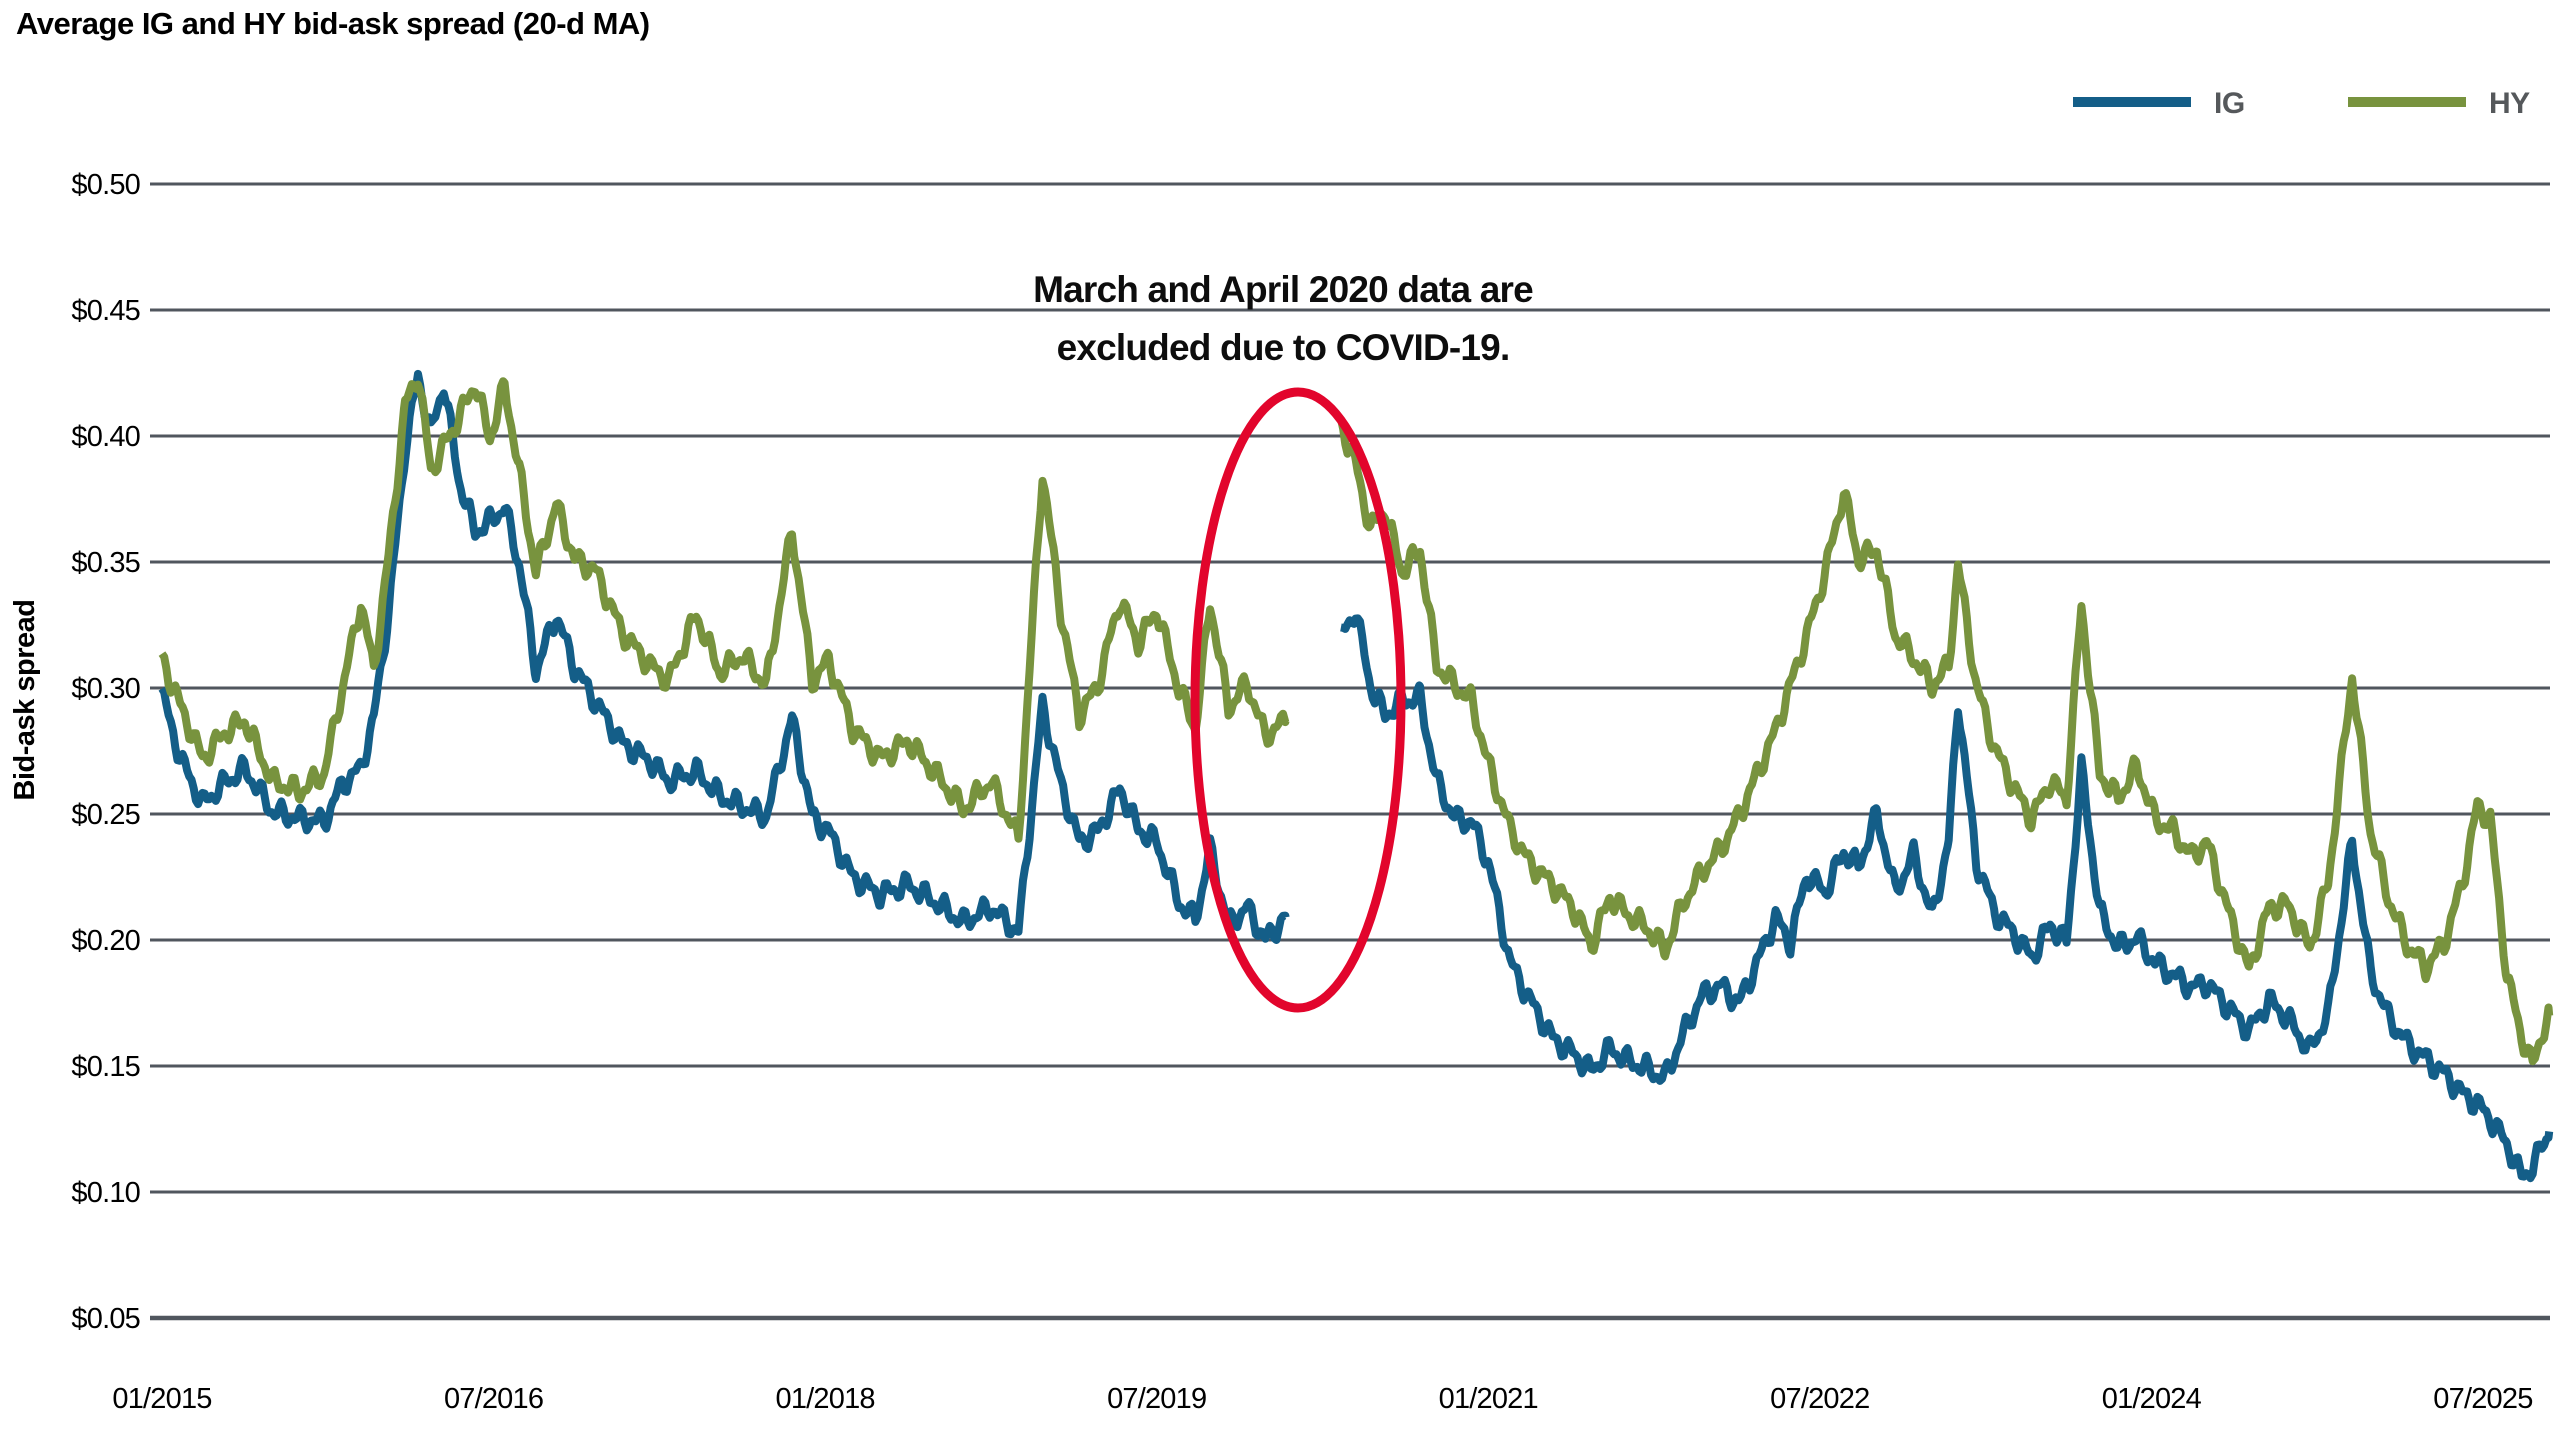 The width and height of the screenshot is (2560, 1440). I want to click on legend-swatch-hy, so click(2407, 102).